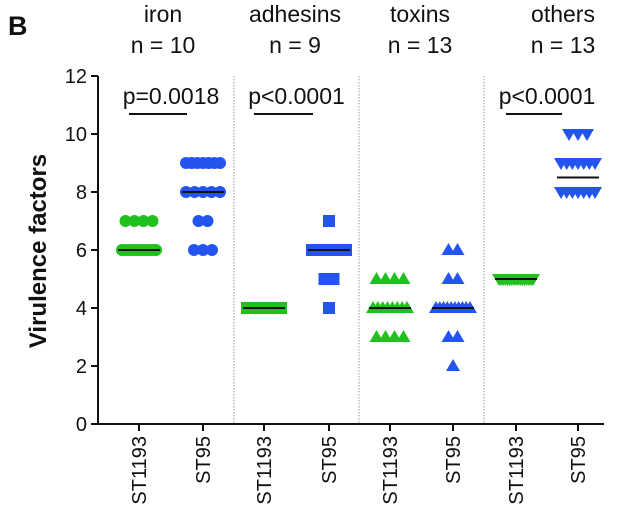  I want to click on y-tick-label: 4, so click(81, 309).